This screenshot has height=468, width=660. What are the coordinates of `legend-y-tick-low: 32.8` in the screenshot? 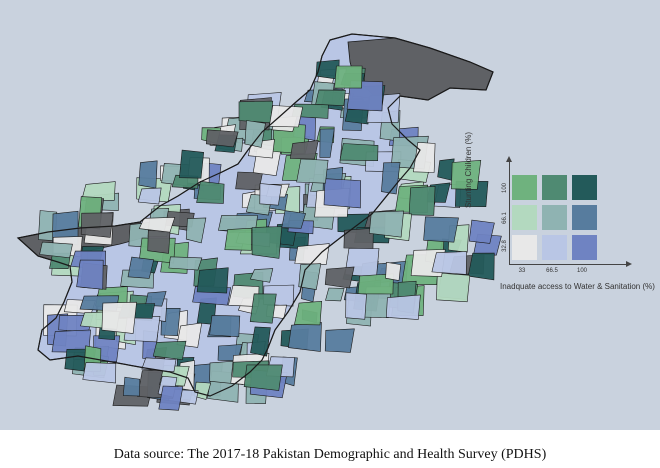 It's located at (505, 246).